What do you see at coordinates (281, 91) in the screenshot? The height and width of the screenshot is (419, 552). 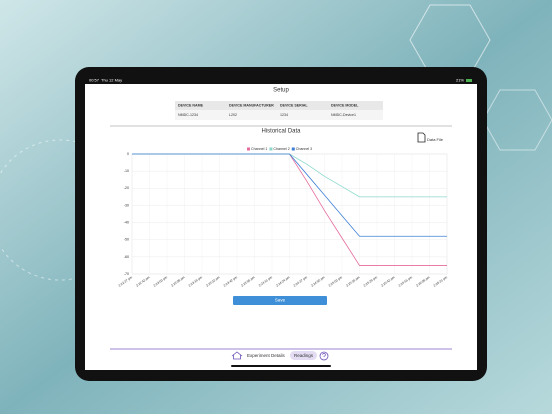 I see `page-title: Setup` at bounding box center [281, 91].